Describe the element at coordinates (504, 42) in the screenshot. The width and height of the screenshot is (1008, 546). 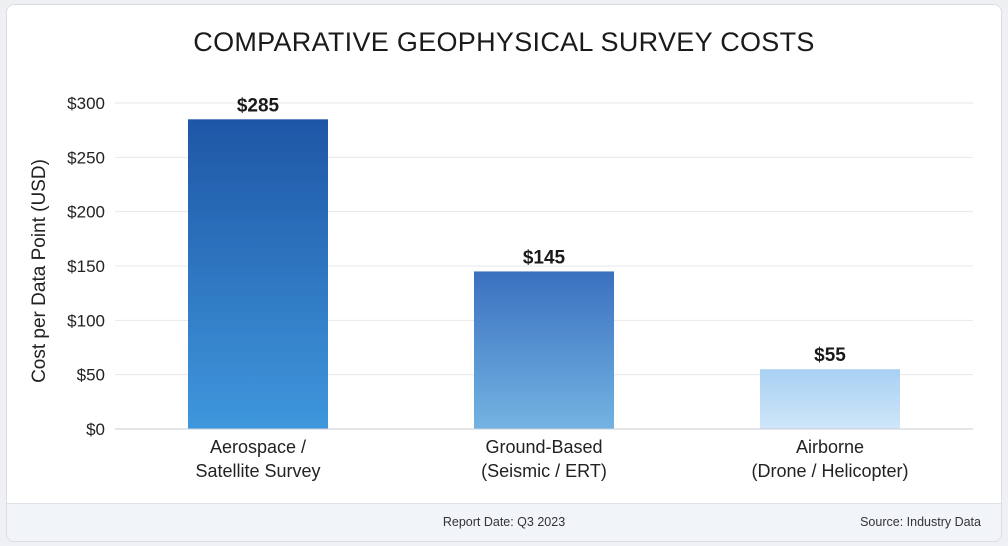
I see `chart-title: COMPARATIVE GEOPHYSICAL SURVEY COSTS` at that location.